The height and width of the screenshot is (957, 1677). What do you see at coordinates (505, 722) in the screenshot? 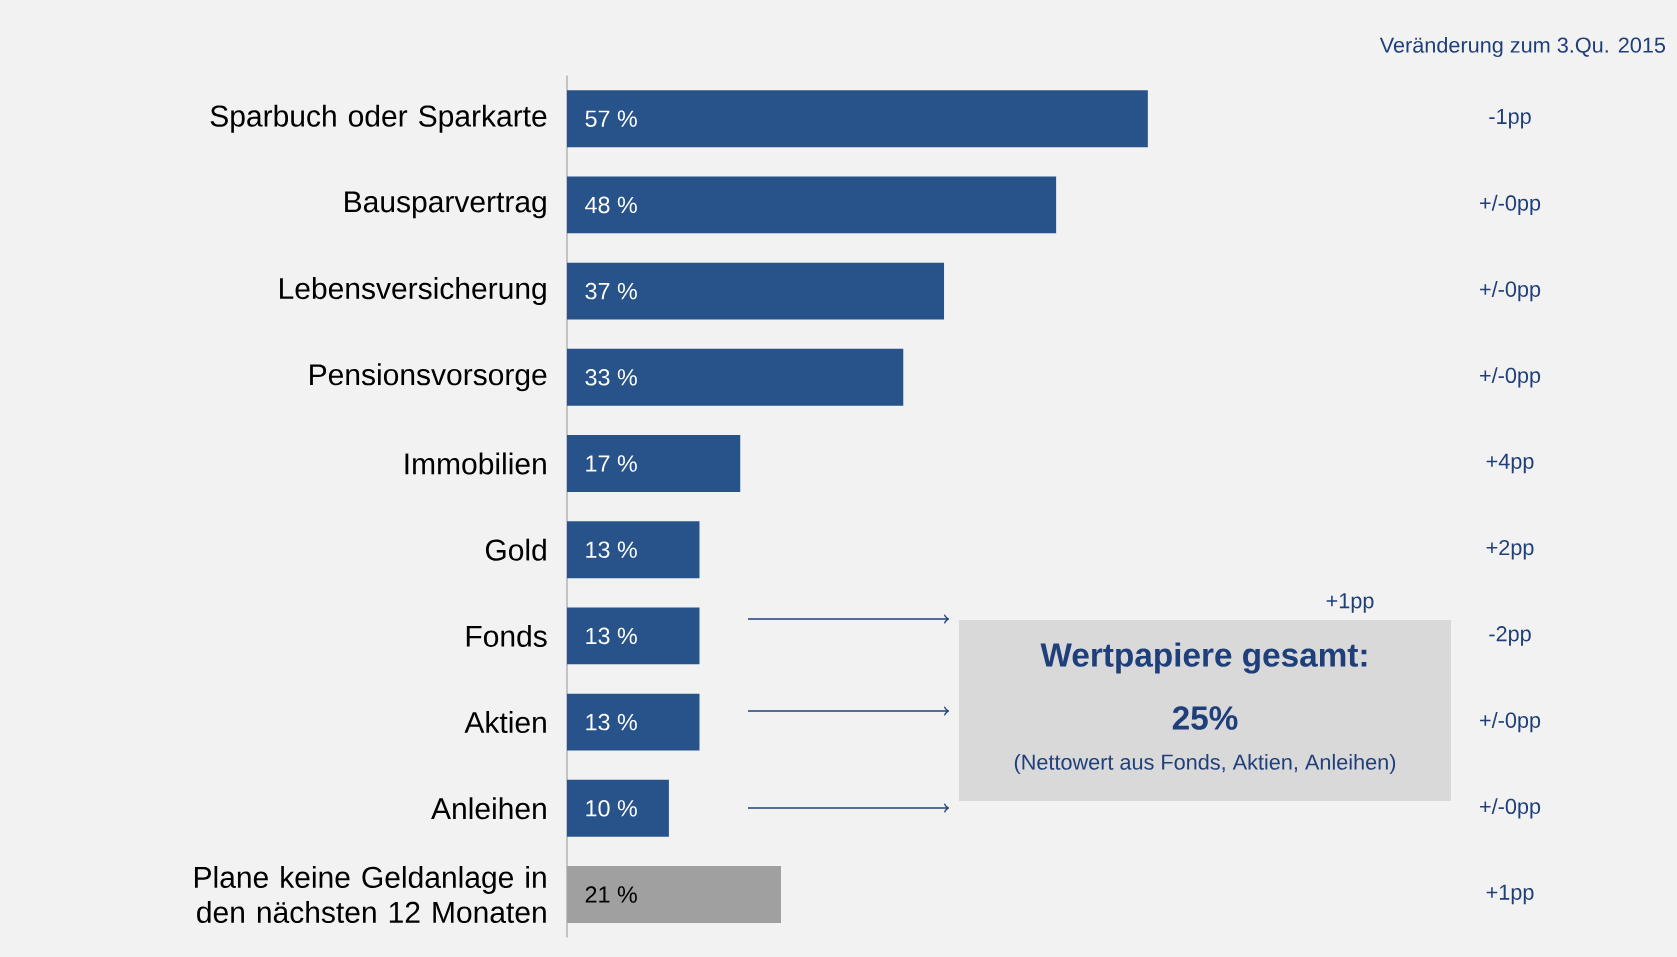
I see `y-tick-label: Aktien` at bounding box center [505, 722].